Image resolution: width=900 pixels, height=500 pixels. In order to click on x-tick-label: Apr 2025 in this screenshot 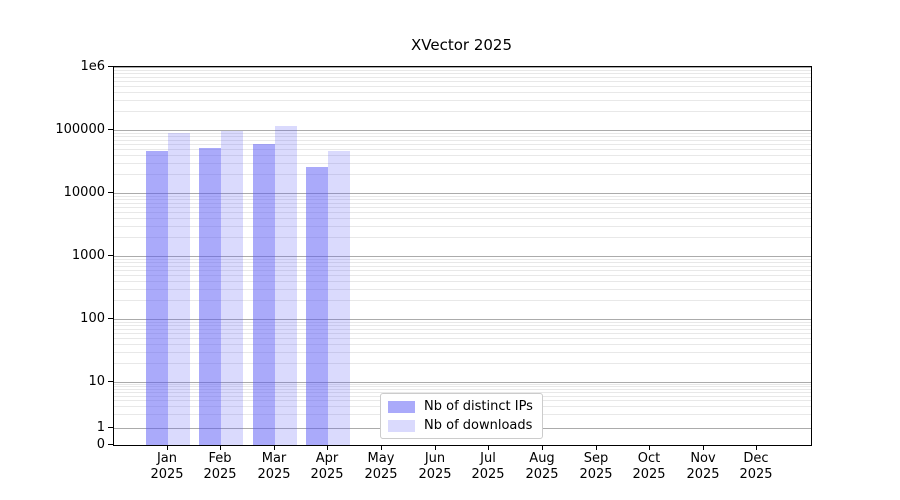, I will do `click(327, 467)`.